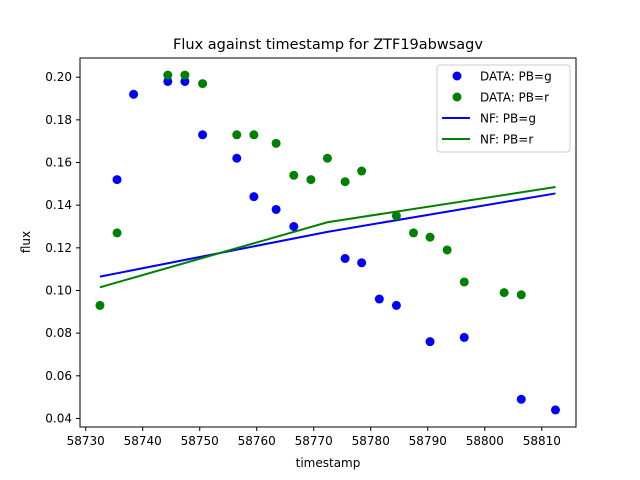 This screenshot has width=640, height=480. Describe the element at coordinates (58, 376) in the screenshot. I see `y-tick-label: 0.06` at that location.